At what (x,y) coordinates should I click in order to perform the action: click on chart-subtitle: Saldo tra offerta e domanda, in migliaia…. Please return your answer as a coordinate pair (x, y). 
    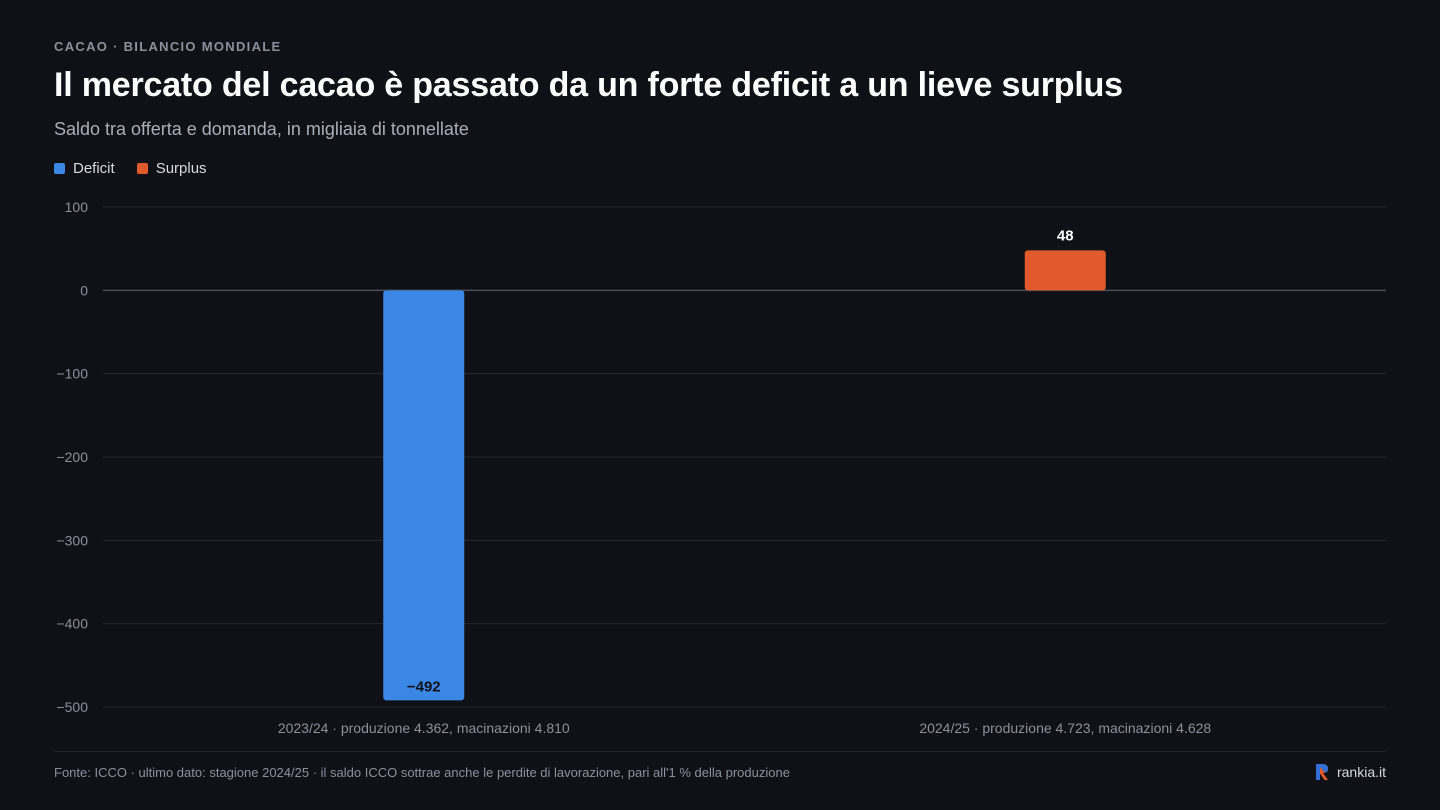
    Looking at the image, I should click on (261, 129).